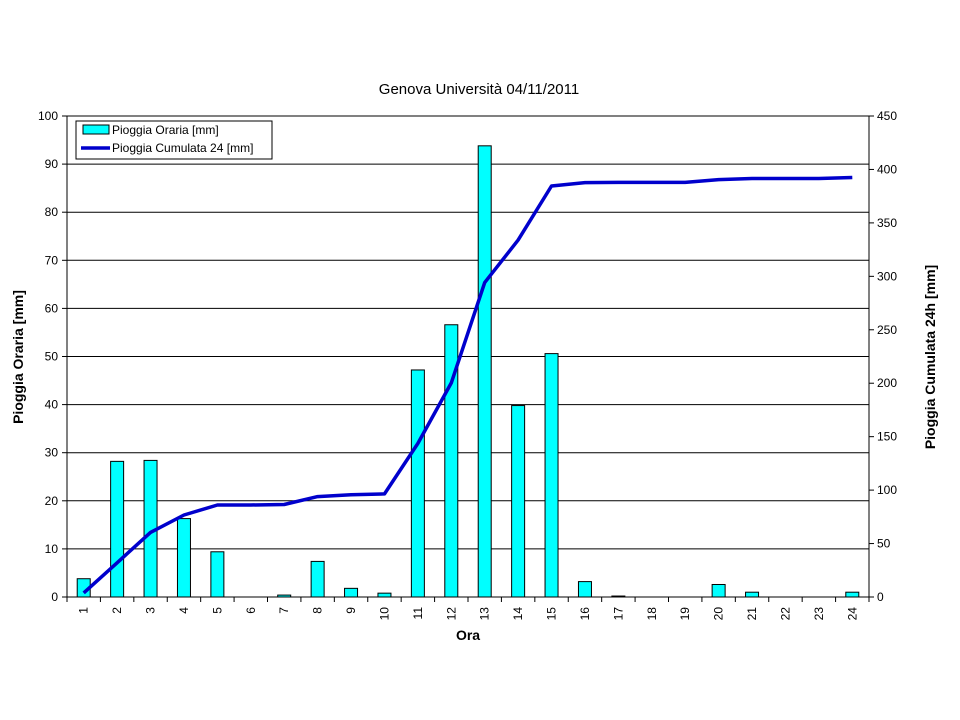 The height and width of the screenshot is (720, 960). What do you see at coordinates (84, 610) in the screenshot?
I see `x-tick-label: 1` at bounding box center [84, 610].